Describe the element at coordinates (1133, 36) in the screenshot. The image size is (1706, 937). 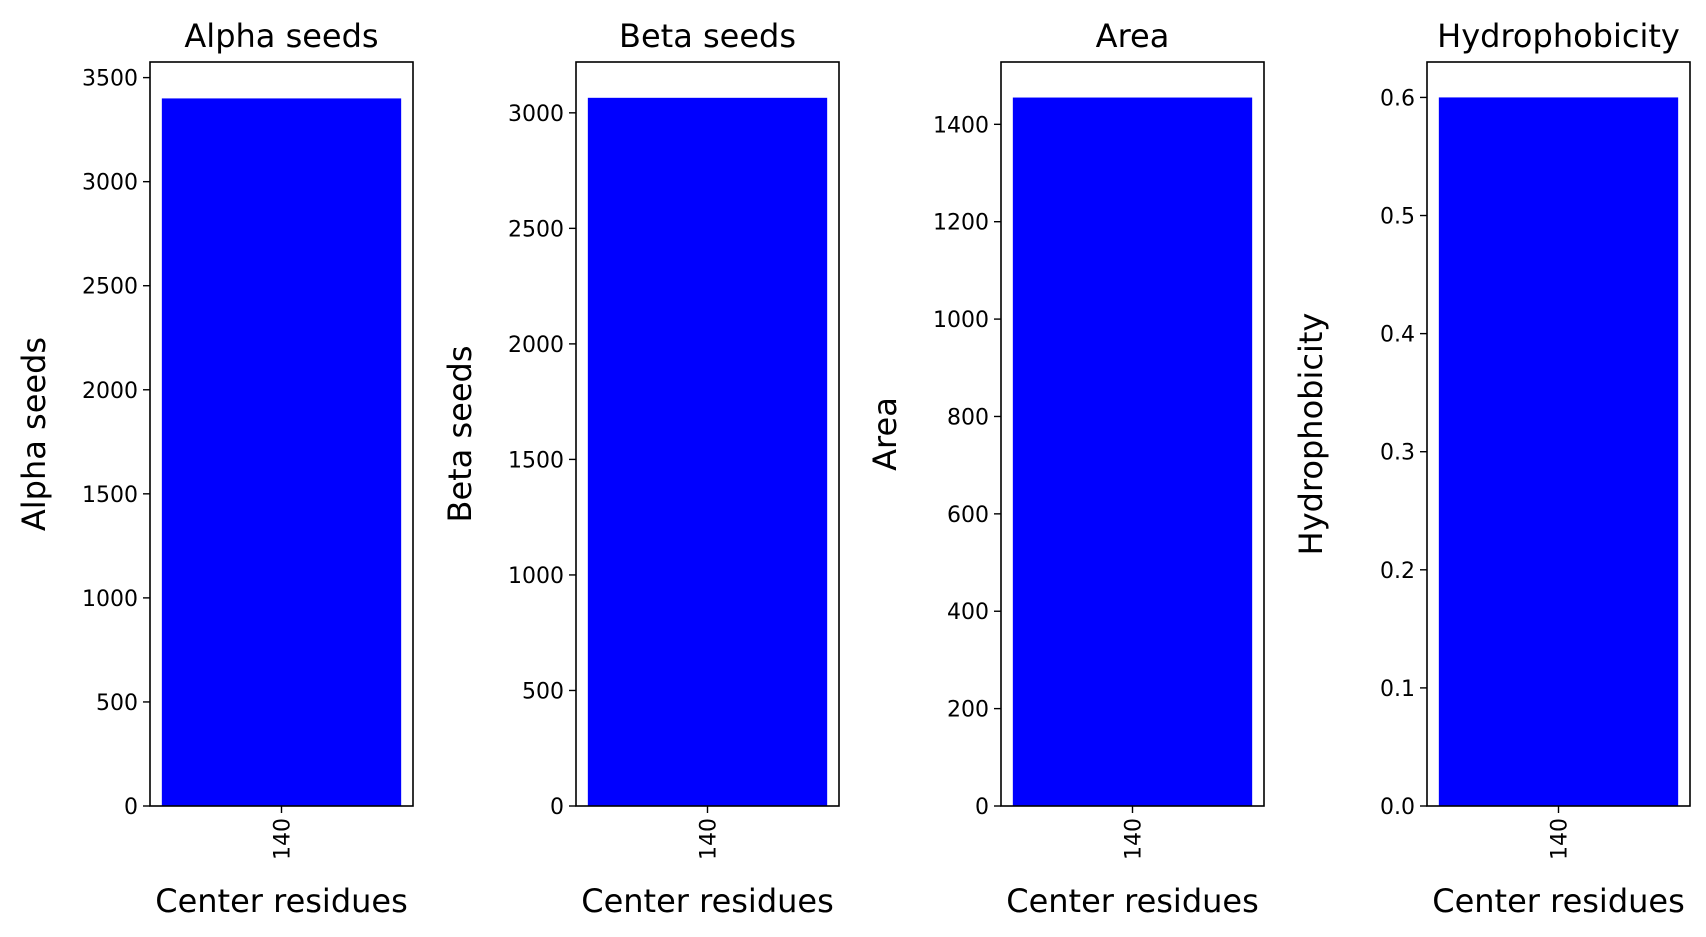
I see `panel-title: Area` at that location.